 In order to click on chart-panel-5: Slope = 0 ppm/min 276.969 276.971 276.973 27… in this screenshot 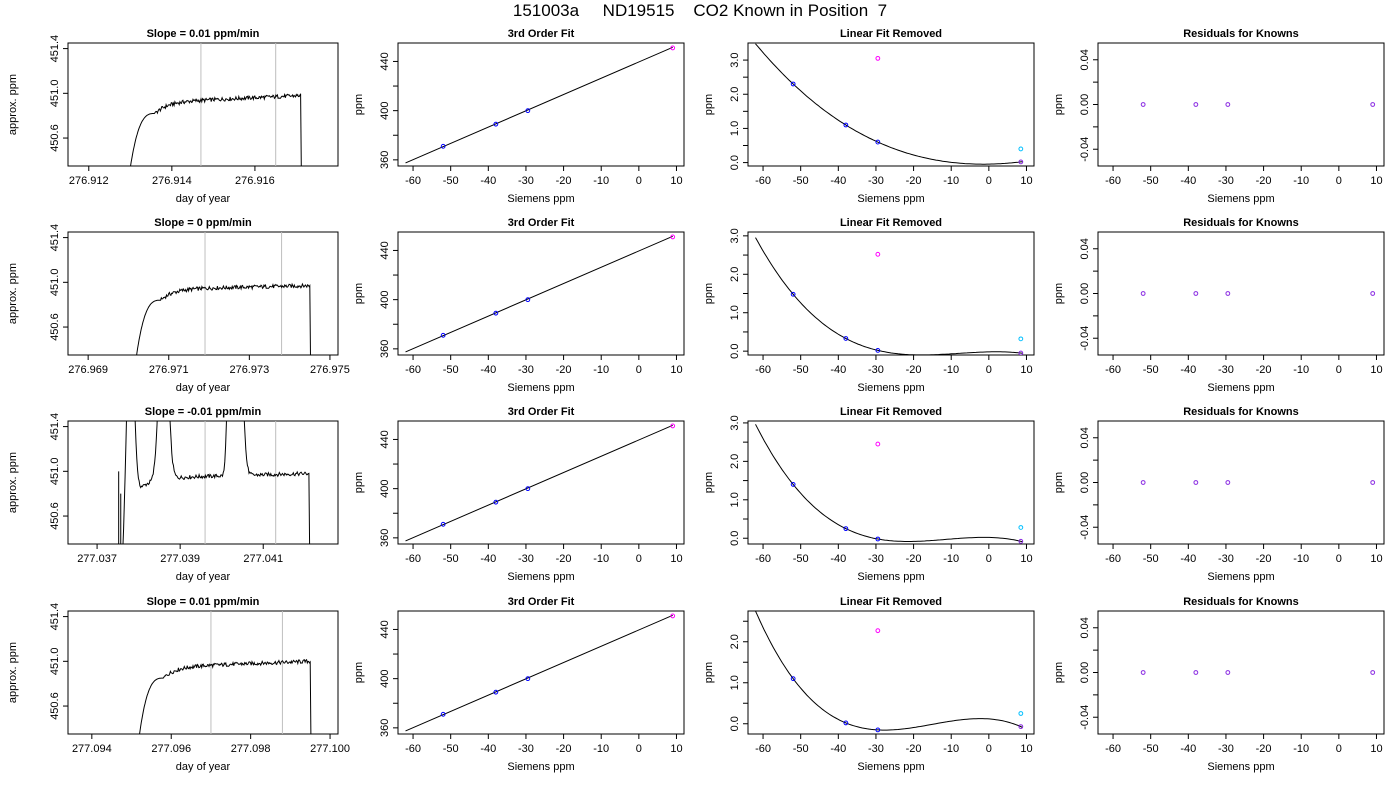, I will do `click(178, 305)`.